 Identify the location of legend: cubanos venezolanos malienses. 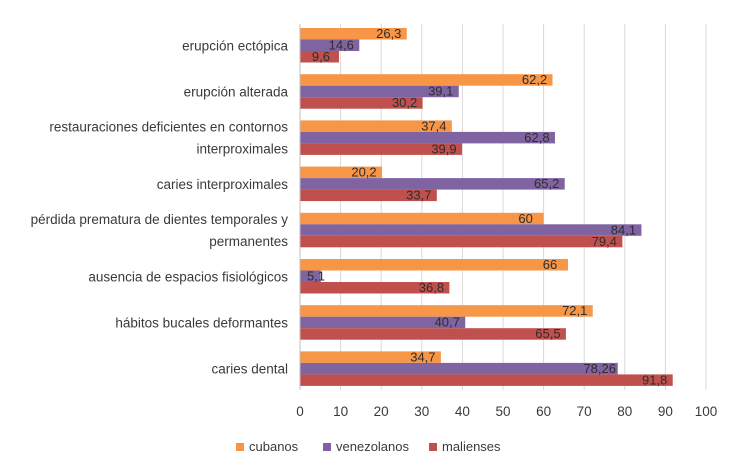
(368, 446).